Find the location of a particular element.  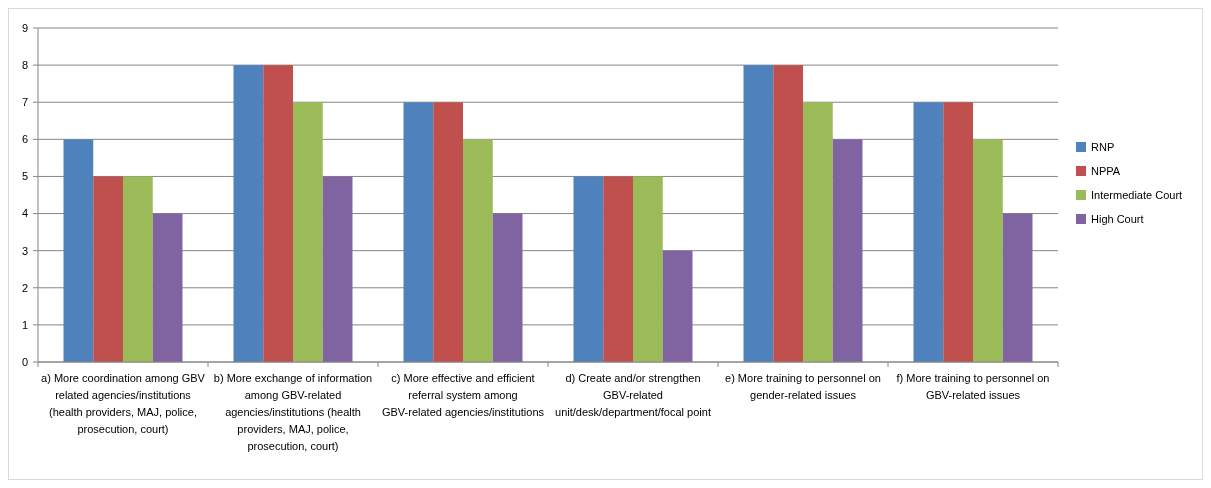

y-tick-label: 6 is located at coordinates (24, 139).